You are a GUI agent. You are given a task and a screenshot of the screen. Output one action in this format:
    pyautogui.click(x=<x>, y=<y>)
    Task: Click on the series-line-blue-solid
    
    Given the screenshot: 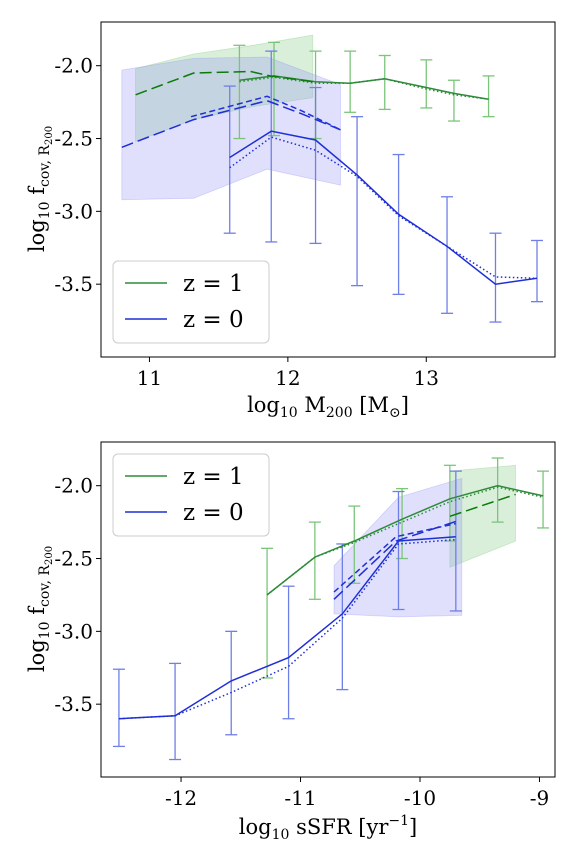 What is the action you would take?
    pyautogui.click(x=383, y=207)
    